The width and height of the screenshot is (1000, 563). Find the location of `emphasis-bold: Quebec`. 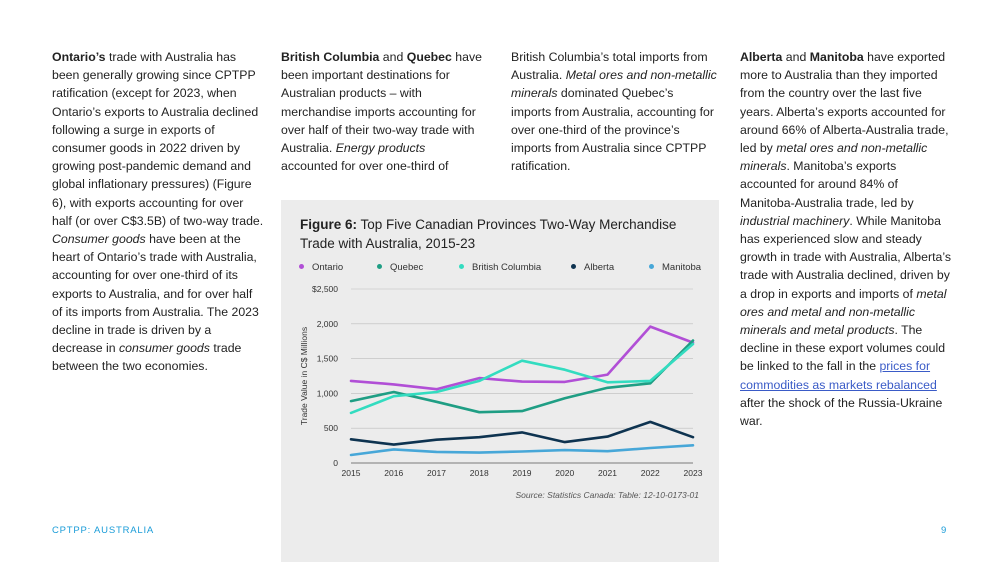

emphasis-bold: Quebec is located at coordinates (429, 57).